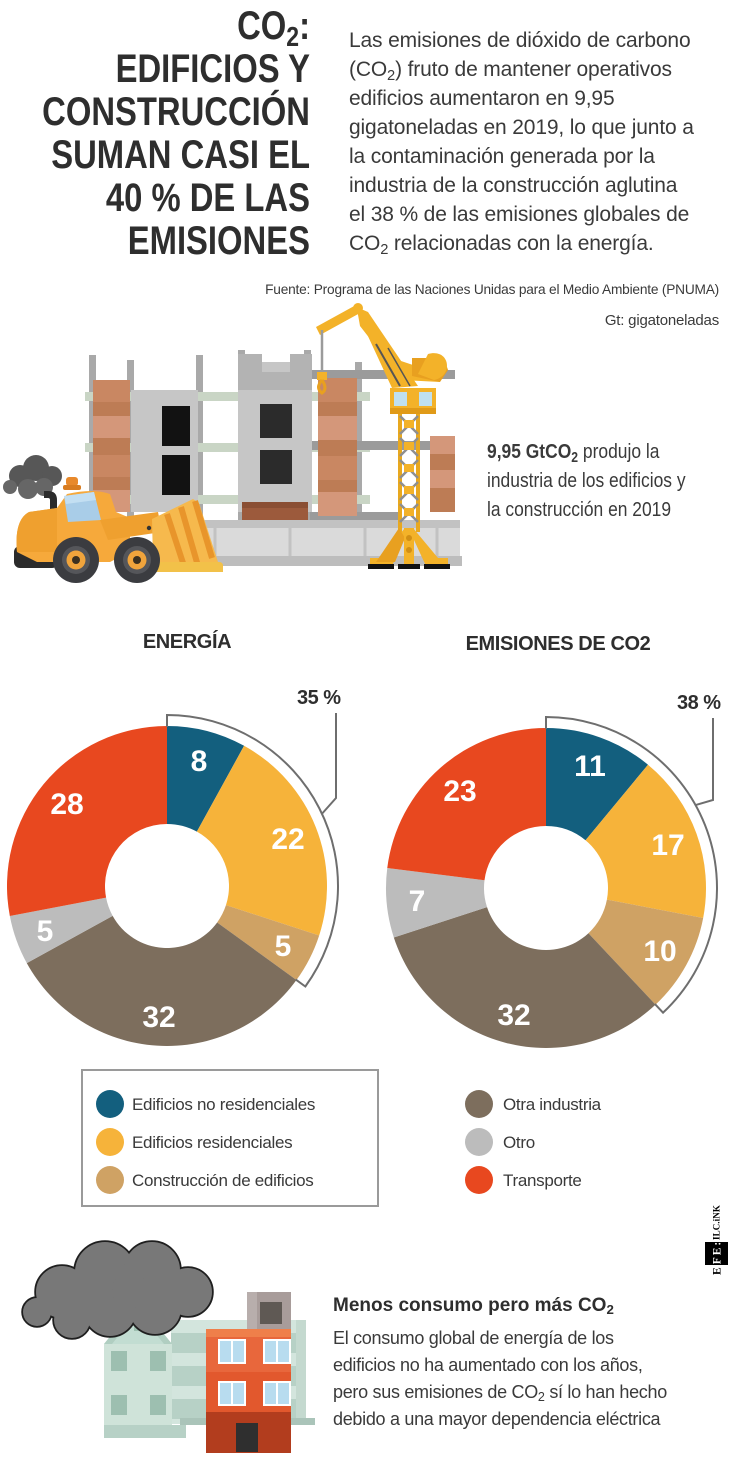 This screenshot has height=1461, width=735. Describe the element at coordinates (718, 1252) in the screenshot. I see `svg-text: FE:` at that location.